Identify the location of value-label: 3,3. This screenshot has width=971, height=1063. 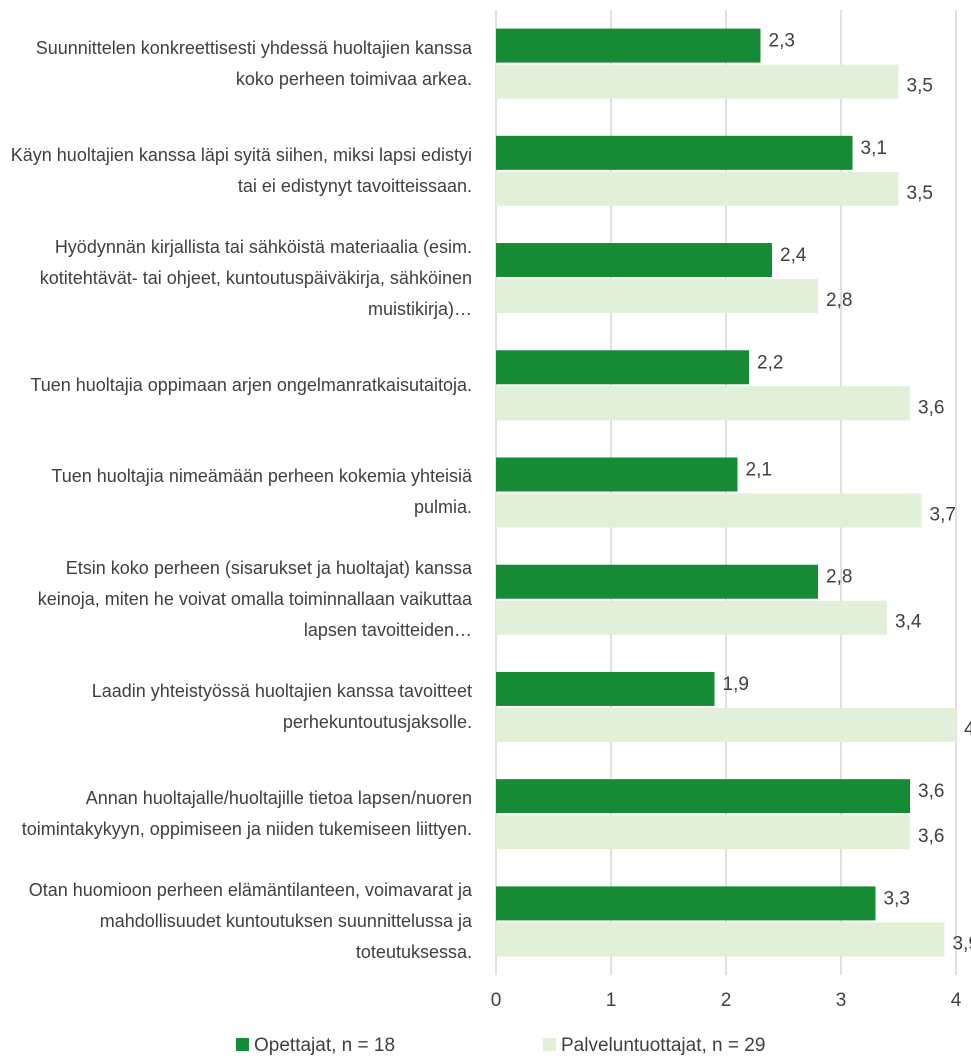
(897, 898).